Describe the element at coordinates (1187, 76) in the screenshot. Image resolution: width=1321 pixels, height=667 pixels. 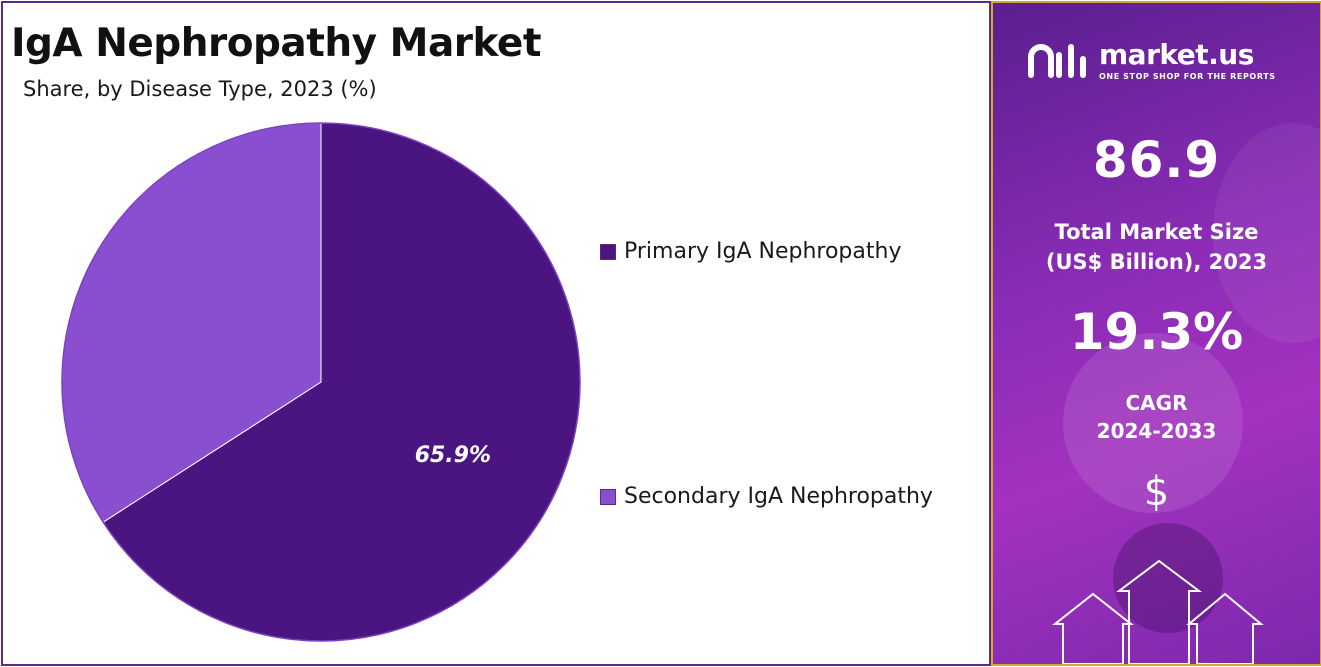
I see `logo-tagline: ONE STOP SHOP FOR THE REPORTS` at that location.